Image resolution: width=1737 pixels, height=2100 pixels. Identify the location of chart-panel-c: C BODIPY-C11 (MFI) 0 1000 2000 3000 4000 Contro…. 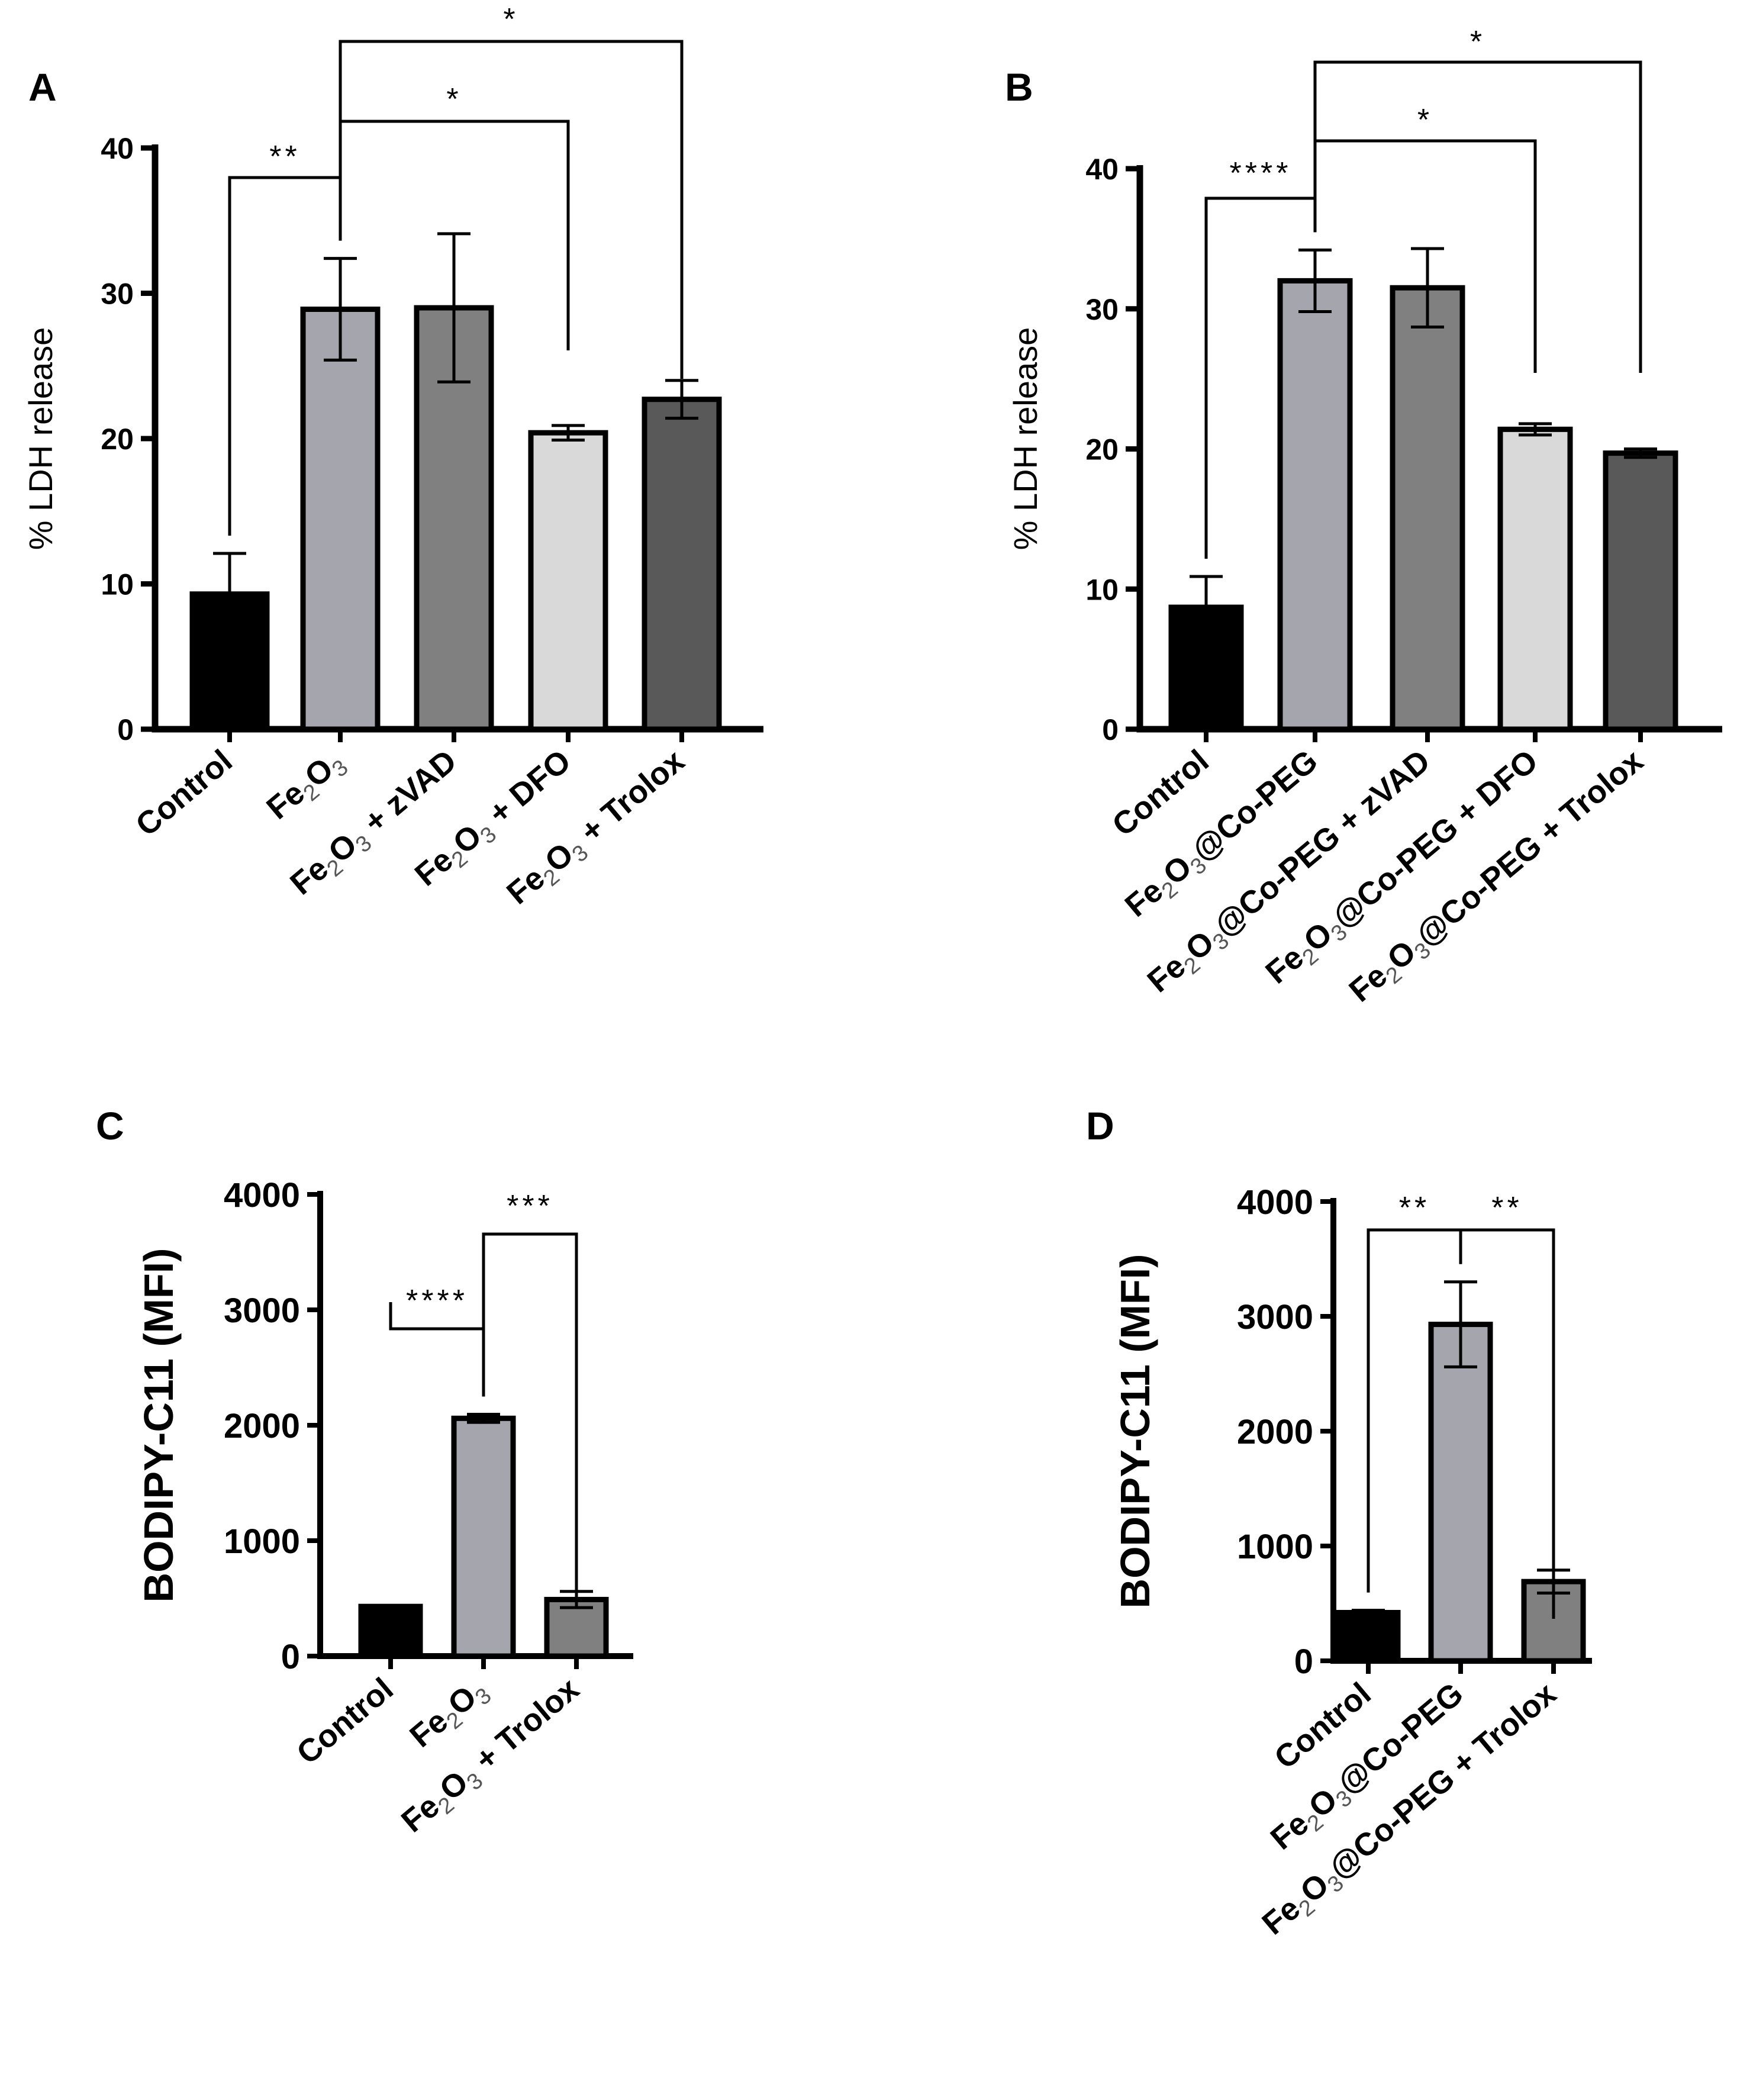
(364, 1473).